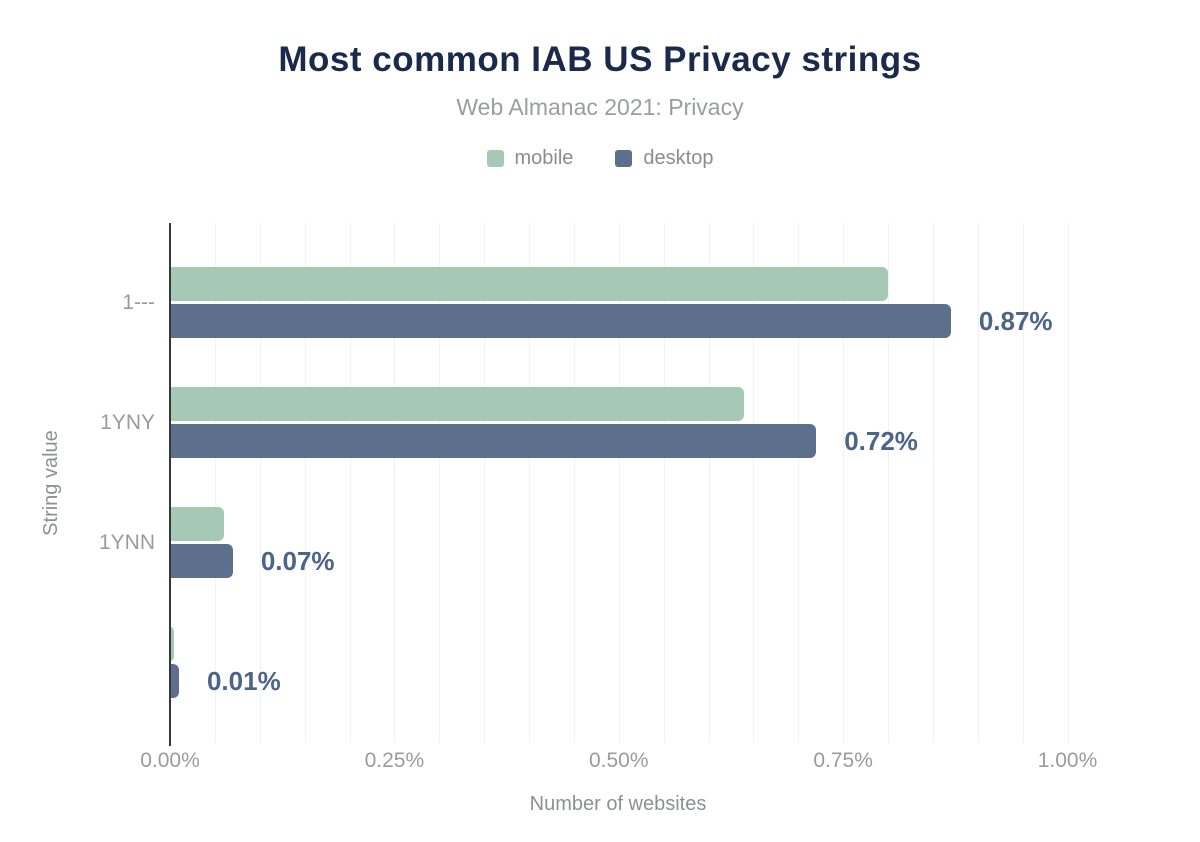 The width and height of the screenshot is (1200, 842). Describe the element at coordinates (127, 422) in the screenshot. I see `category-label: 1YNY` at that location.